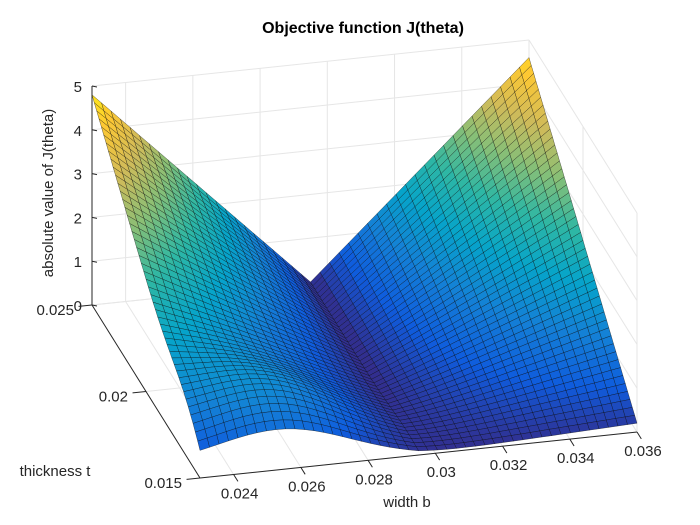 The height and width of the screenshot is (525, 700). I want to click on chart-title: Objective function J(theta), so click(363, 28).